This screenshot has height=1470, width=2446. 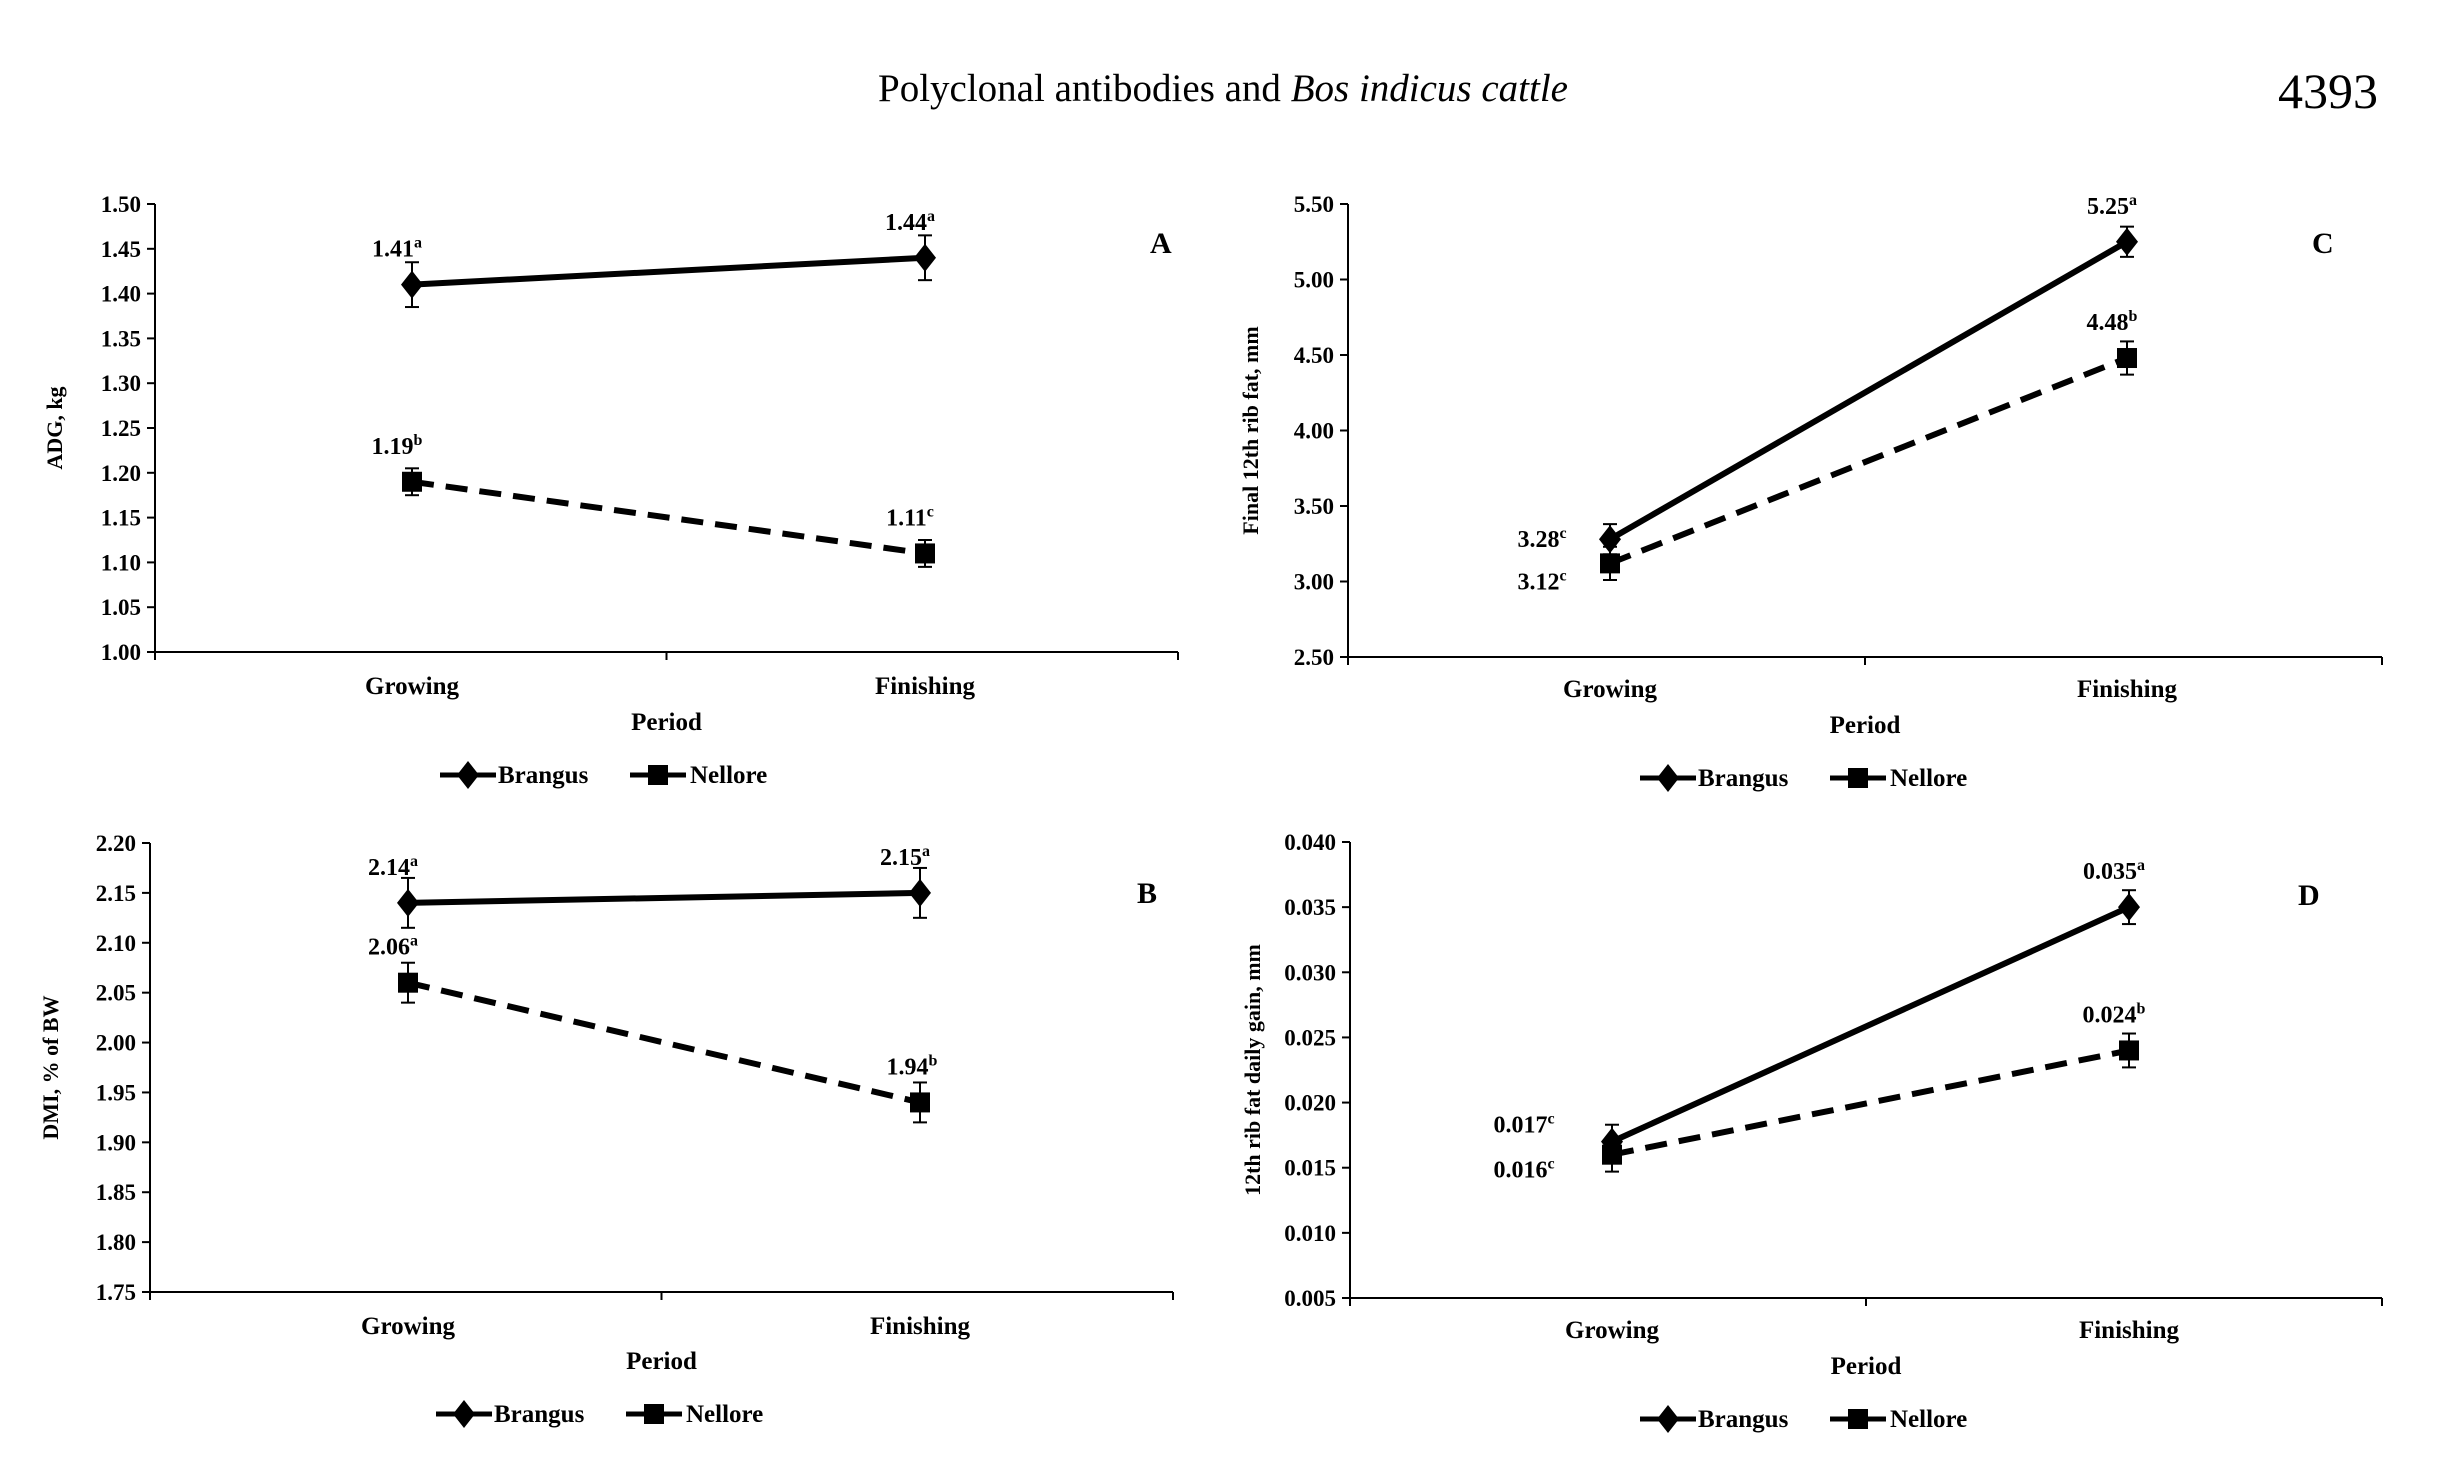 I want to click on y-tick-label: 2.10, so click(x=116, y=943).